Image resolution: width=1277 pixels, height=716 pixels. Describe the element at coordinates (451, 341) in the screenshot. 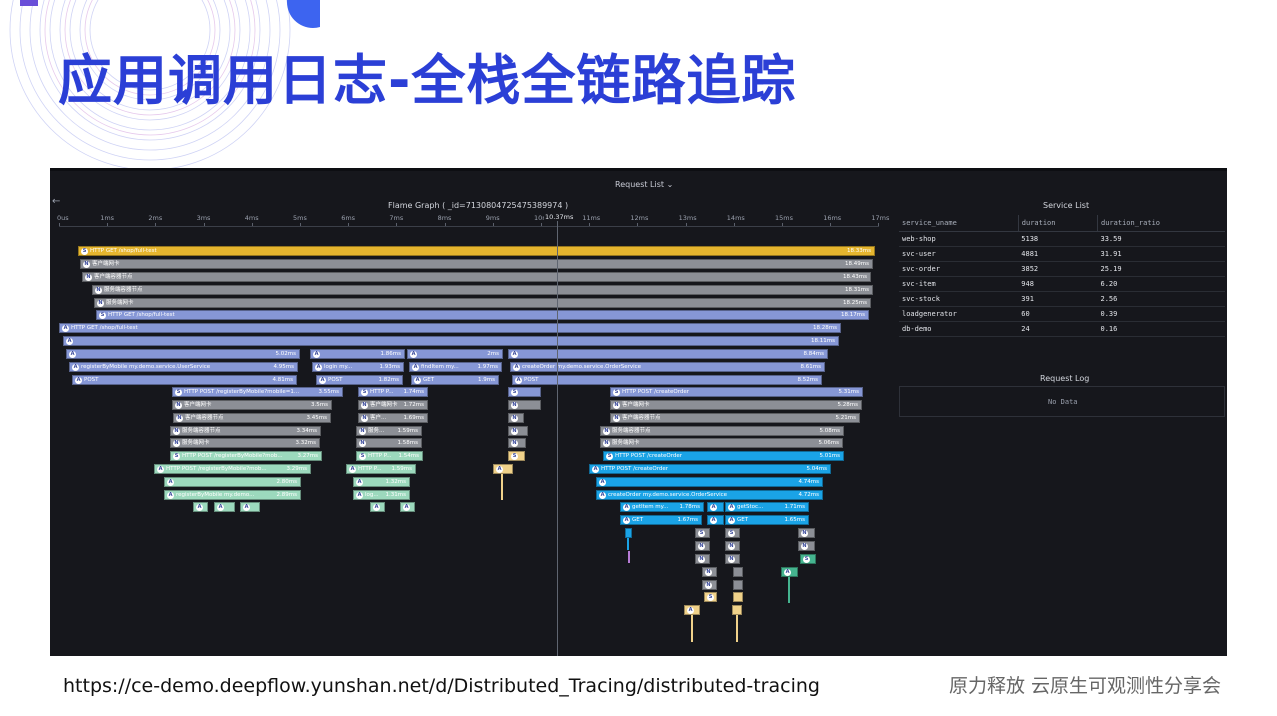

I see `span-bar: A 18.11ms` at that location.